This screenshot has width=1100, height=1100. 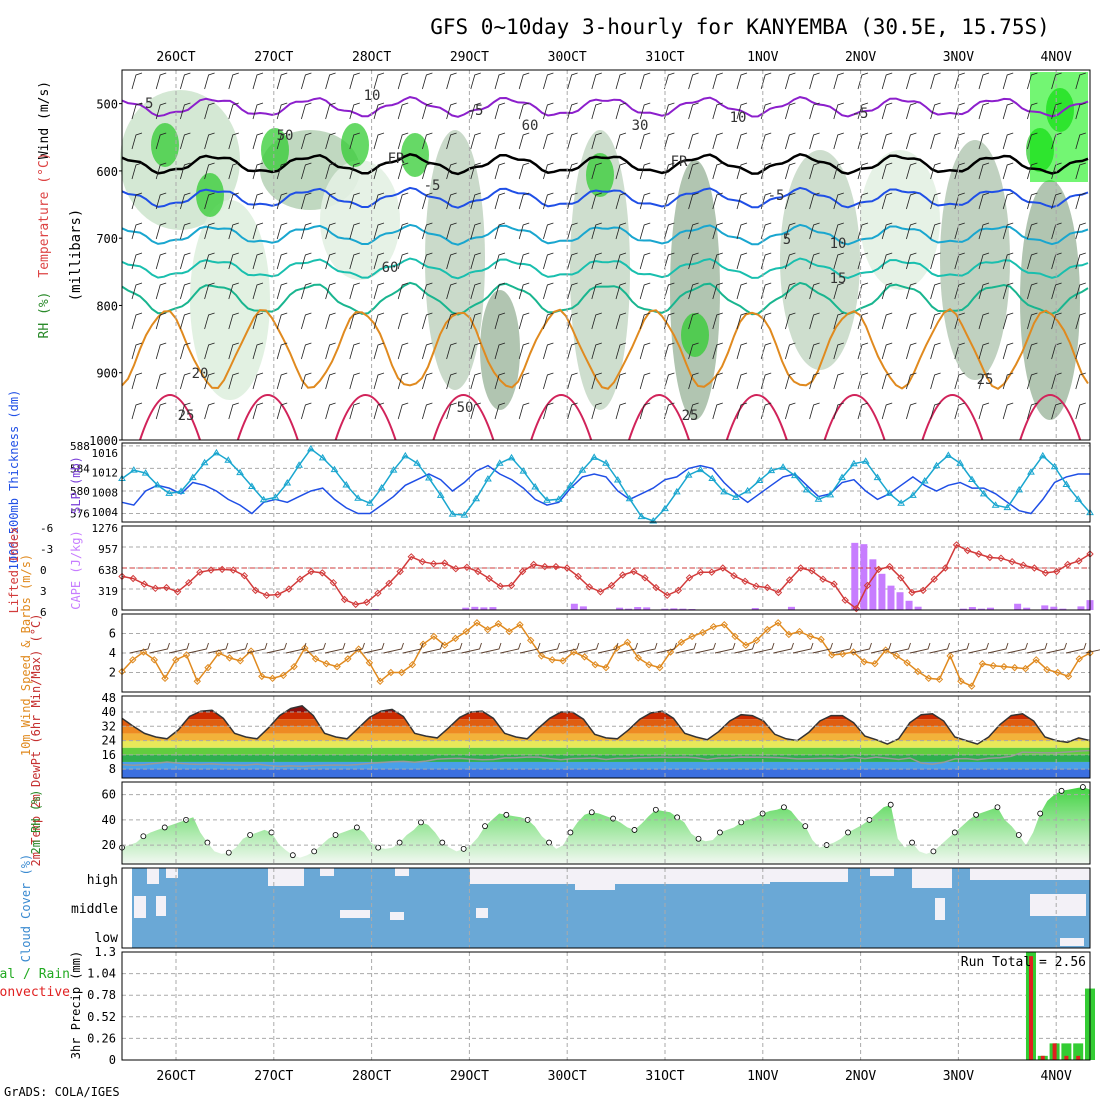 I want to click on precip-total-legend: Total / Rain, so click(x=35, y=974).